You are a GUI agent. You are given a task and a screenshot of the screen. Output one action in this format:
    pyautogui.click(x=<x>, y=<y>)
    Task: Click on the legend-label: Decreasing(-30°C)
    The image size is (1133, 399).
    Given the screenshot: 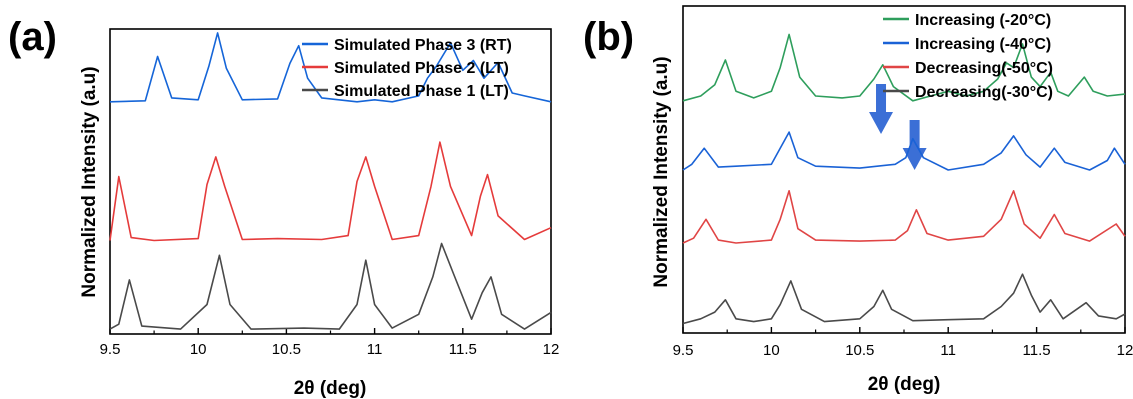 What is the action you would take?
    pyautogui.click(x=984, y=92)
    